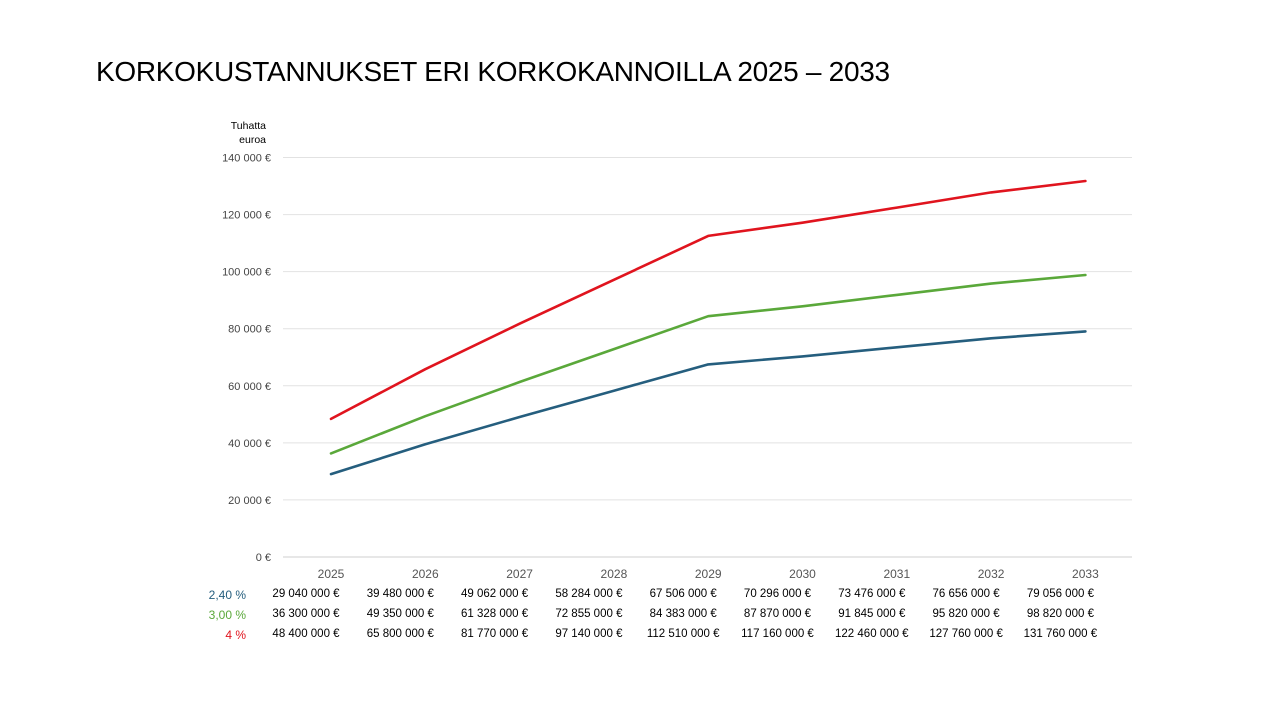 This screenshot has height=717, width=1275. Describe the element at coordinates (425, 574) in the screenshot. I see `x-tick-label: 2026` at that location.